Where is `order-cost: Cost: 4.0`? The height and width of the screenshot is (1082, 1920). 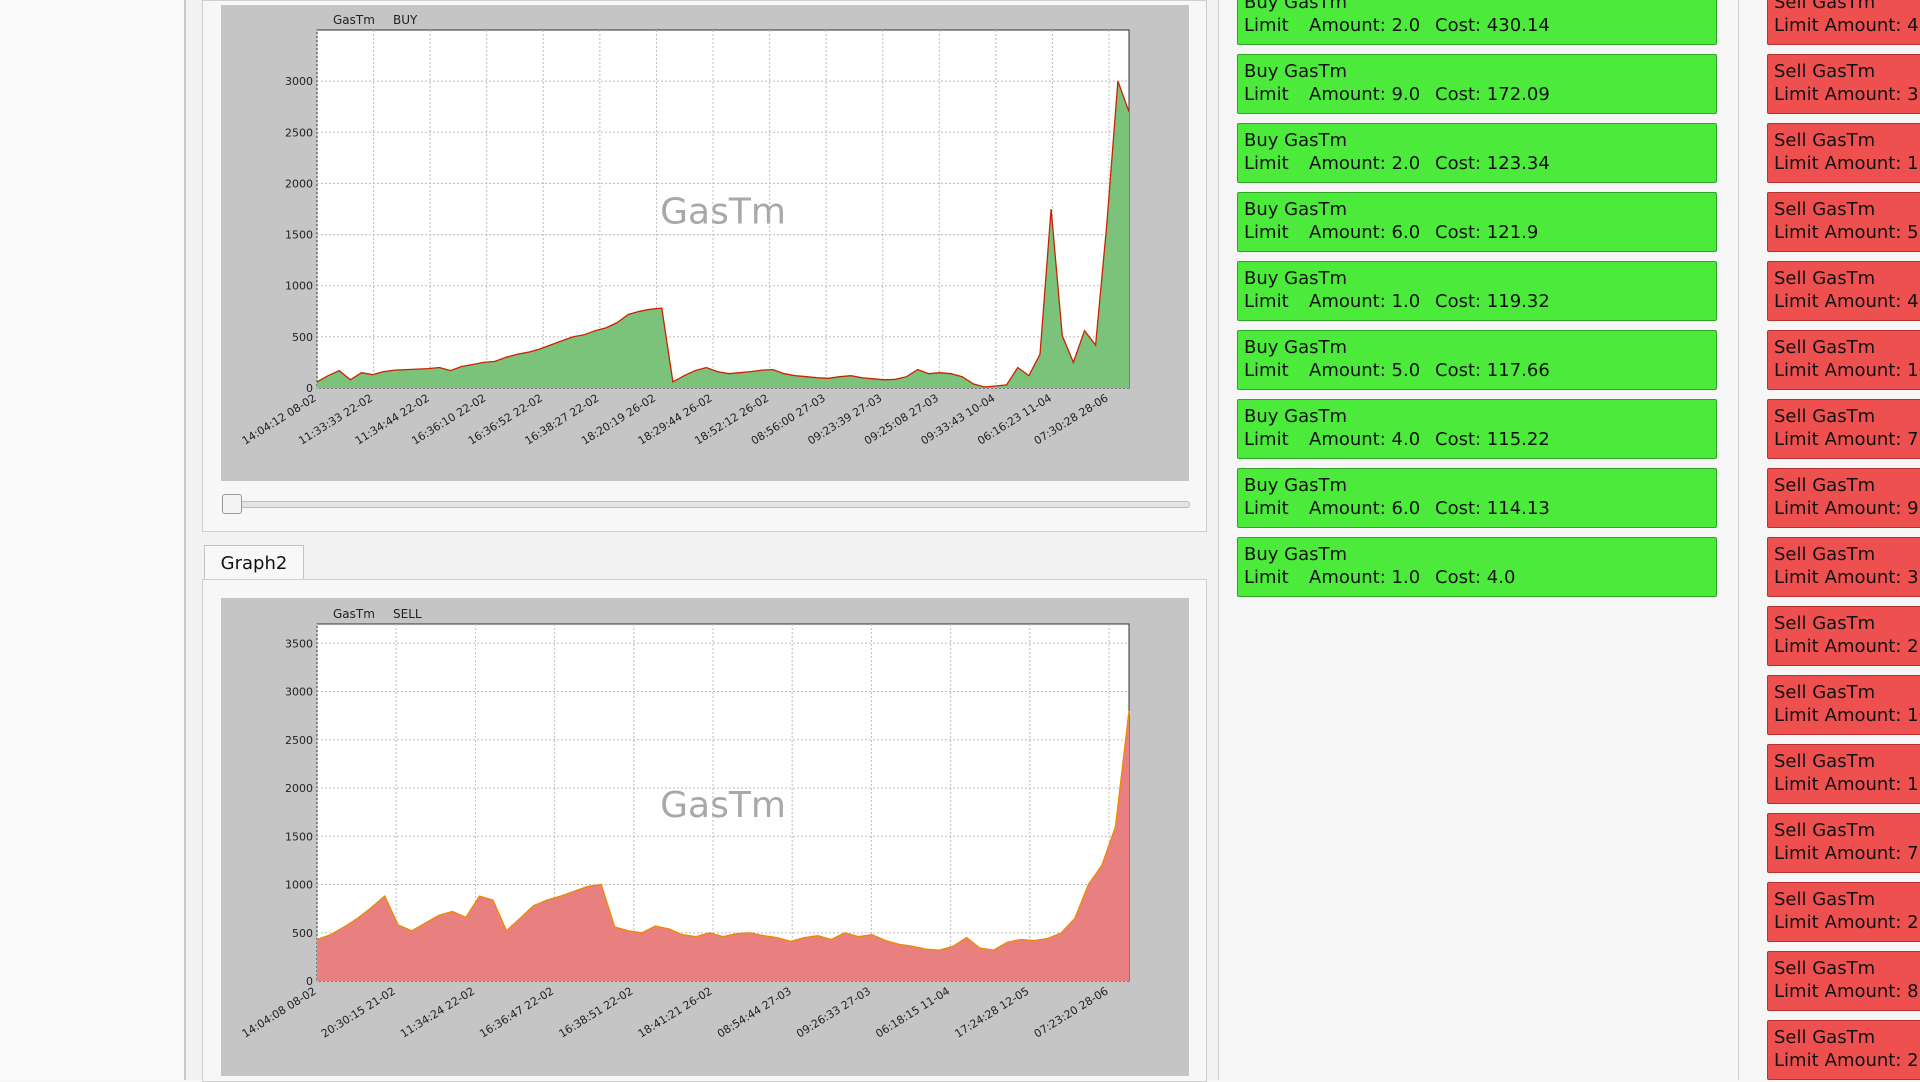 order-cost: Cost: 4.0 is located at coordinates (1475, 577).